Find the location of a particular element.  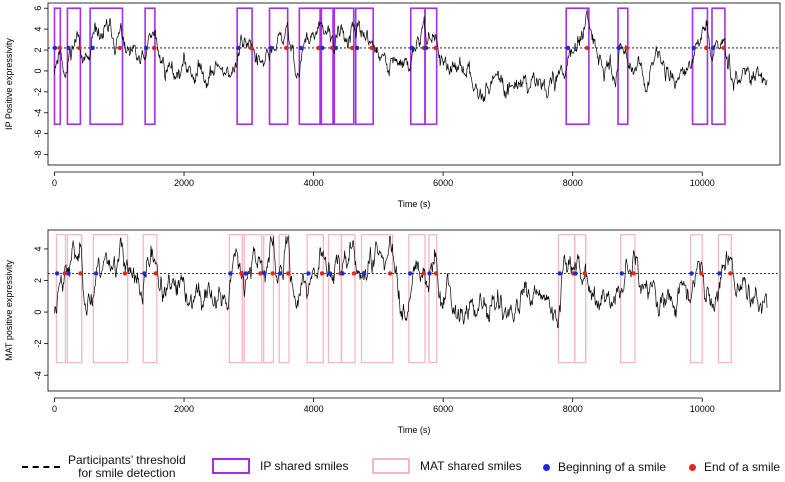

legend-beginning: Beginning of a smile is located at coordinates (604, 467).